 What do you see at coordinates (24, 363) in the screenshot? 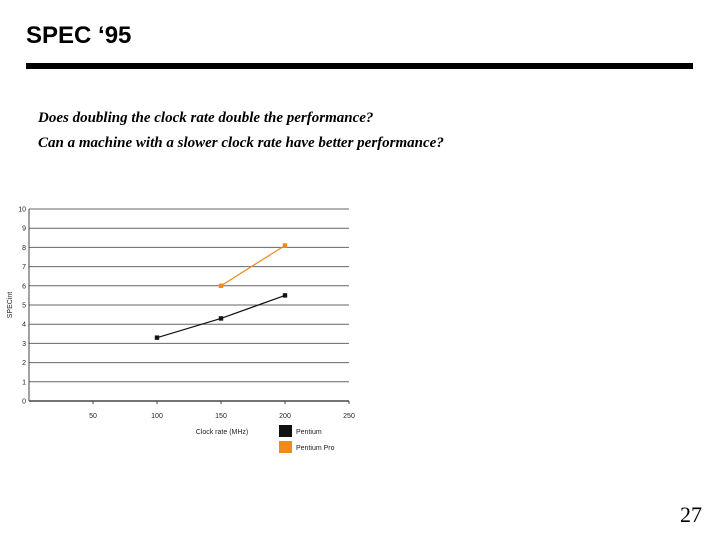
I see `y-tick-label: 2` at bounding box center [24, 363].